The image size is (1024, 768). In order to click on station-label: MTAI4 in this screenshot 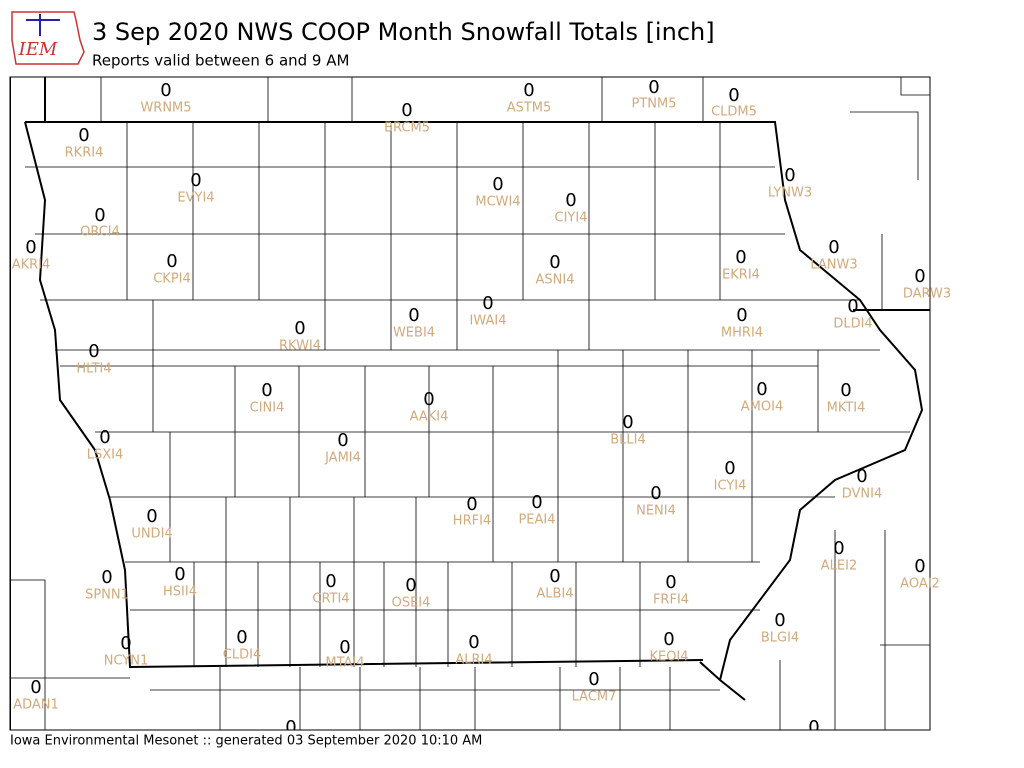, I will do `click(344, 663)`.